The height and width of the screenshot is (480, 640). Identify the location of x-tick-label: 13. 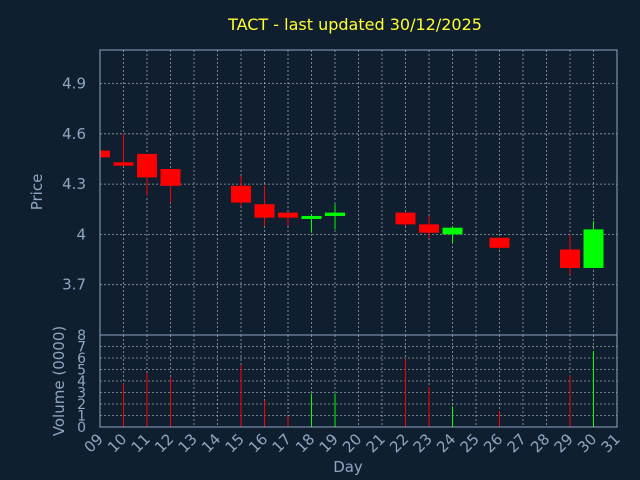
(188, 443).